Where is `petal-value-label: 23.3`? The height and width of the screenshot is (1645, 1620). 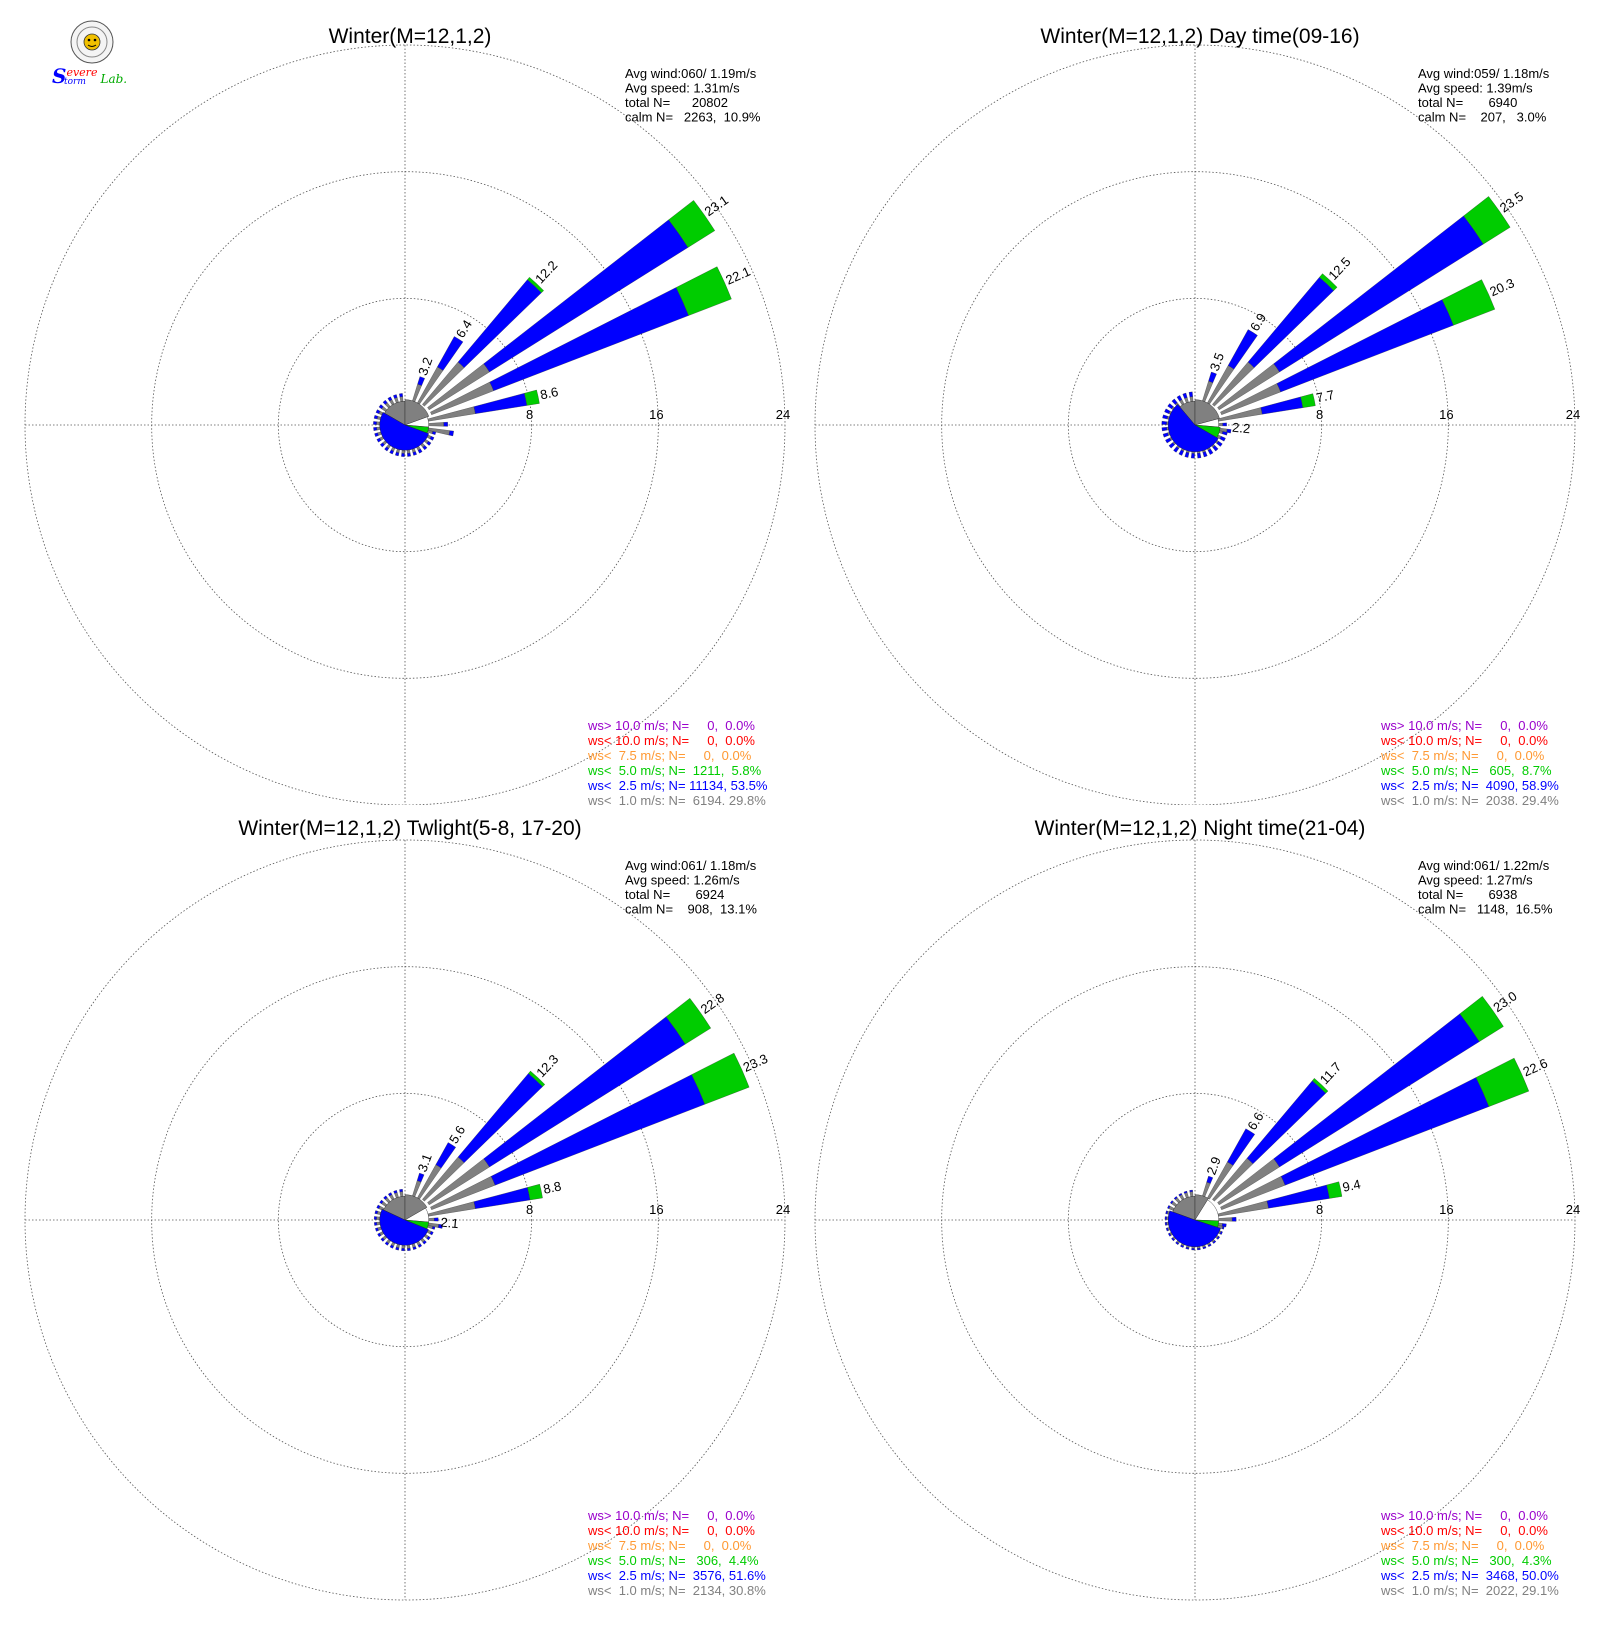
petal-value-label: 23.3 is located at coordinates (755, 1063).